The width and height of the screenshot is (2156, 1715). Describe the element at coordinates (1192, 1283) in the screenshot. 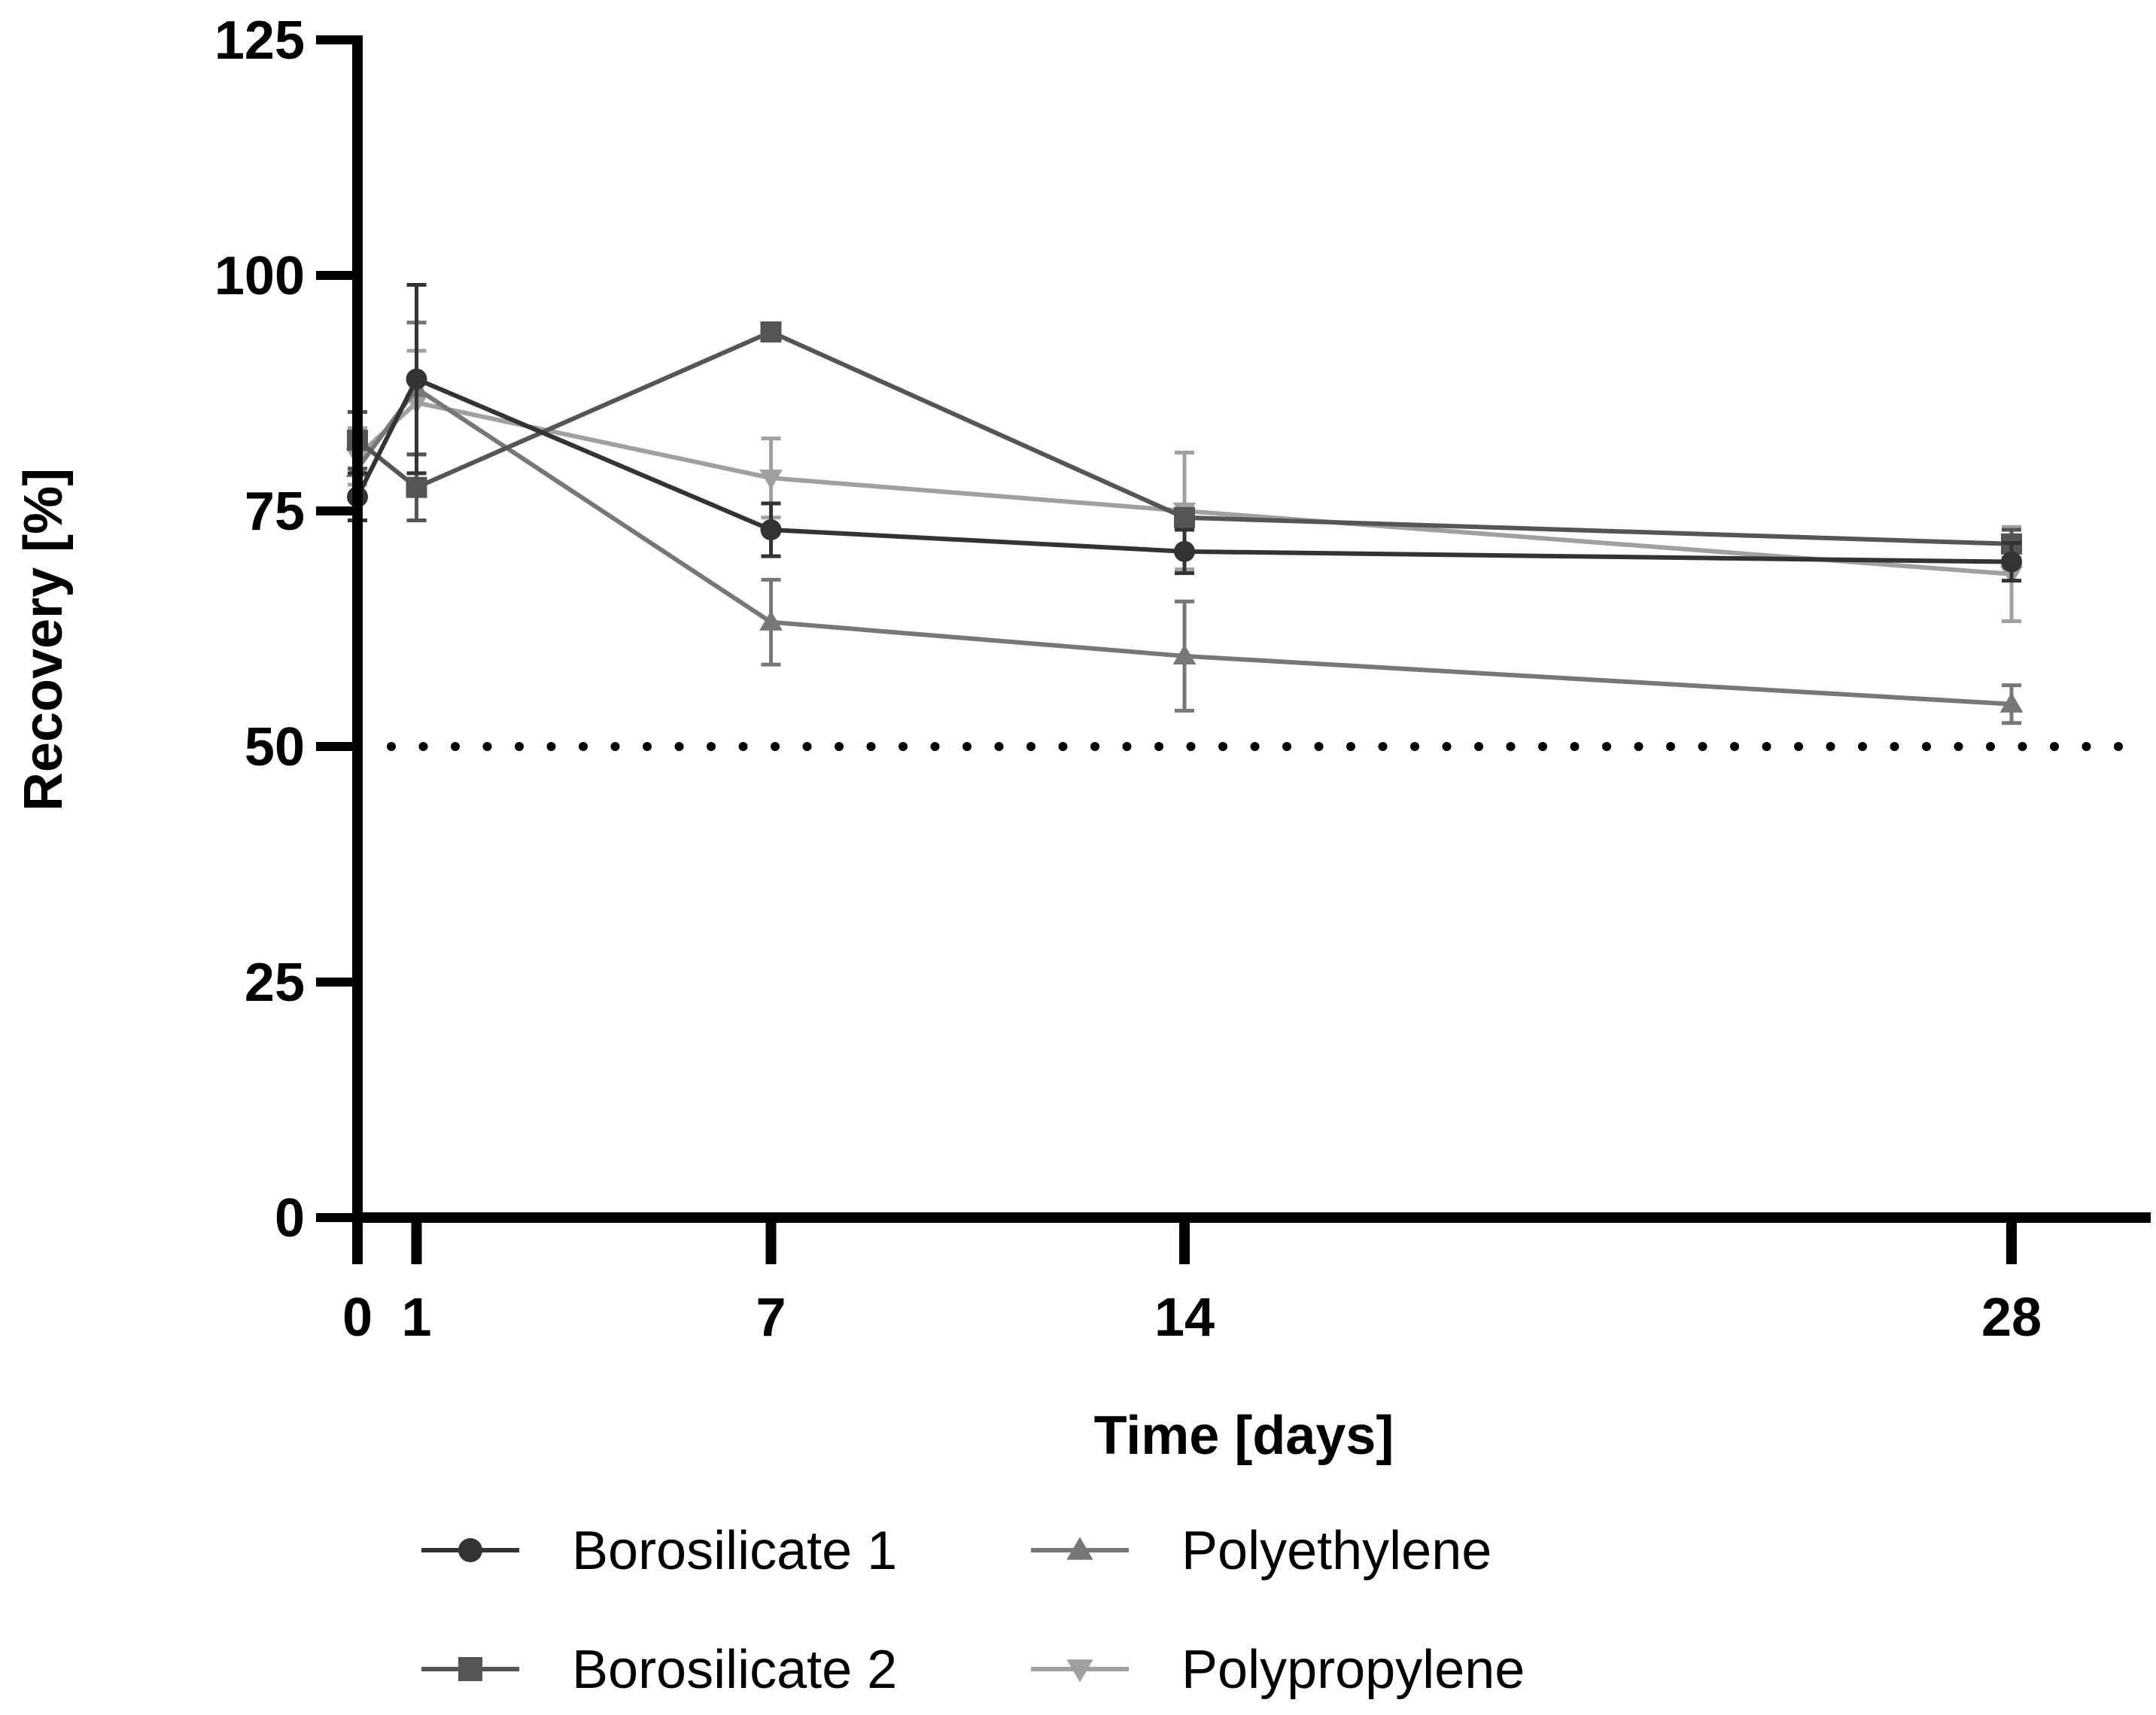

I see `x-ticks: 0 1 7 14 28` at that location.